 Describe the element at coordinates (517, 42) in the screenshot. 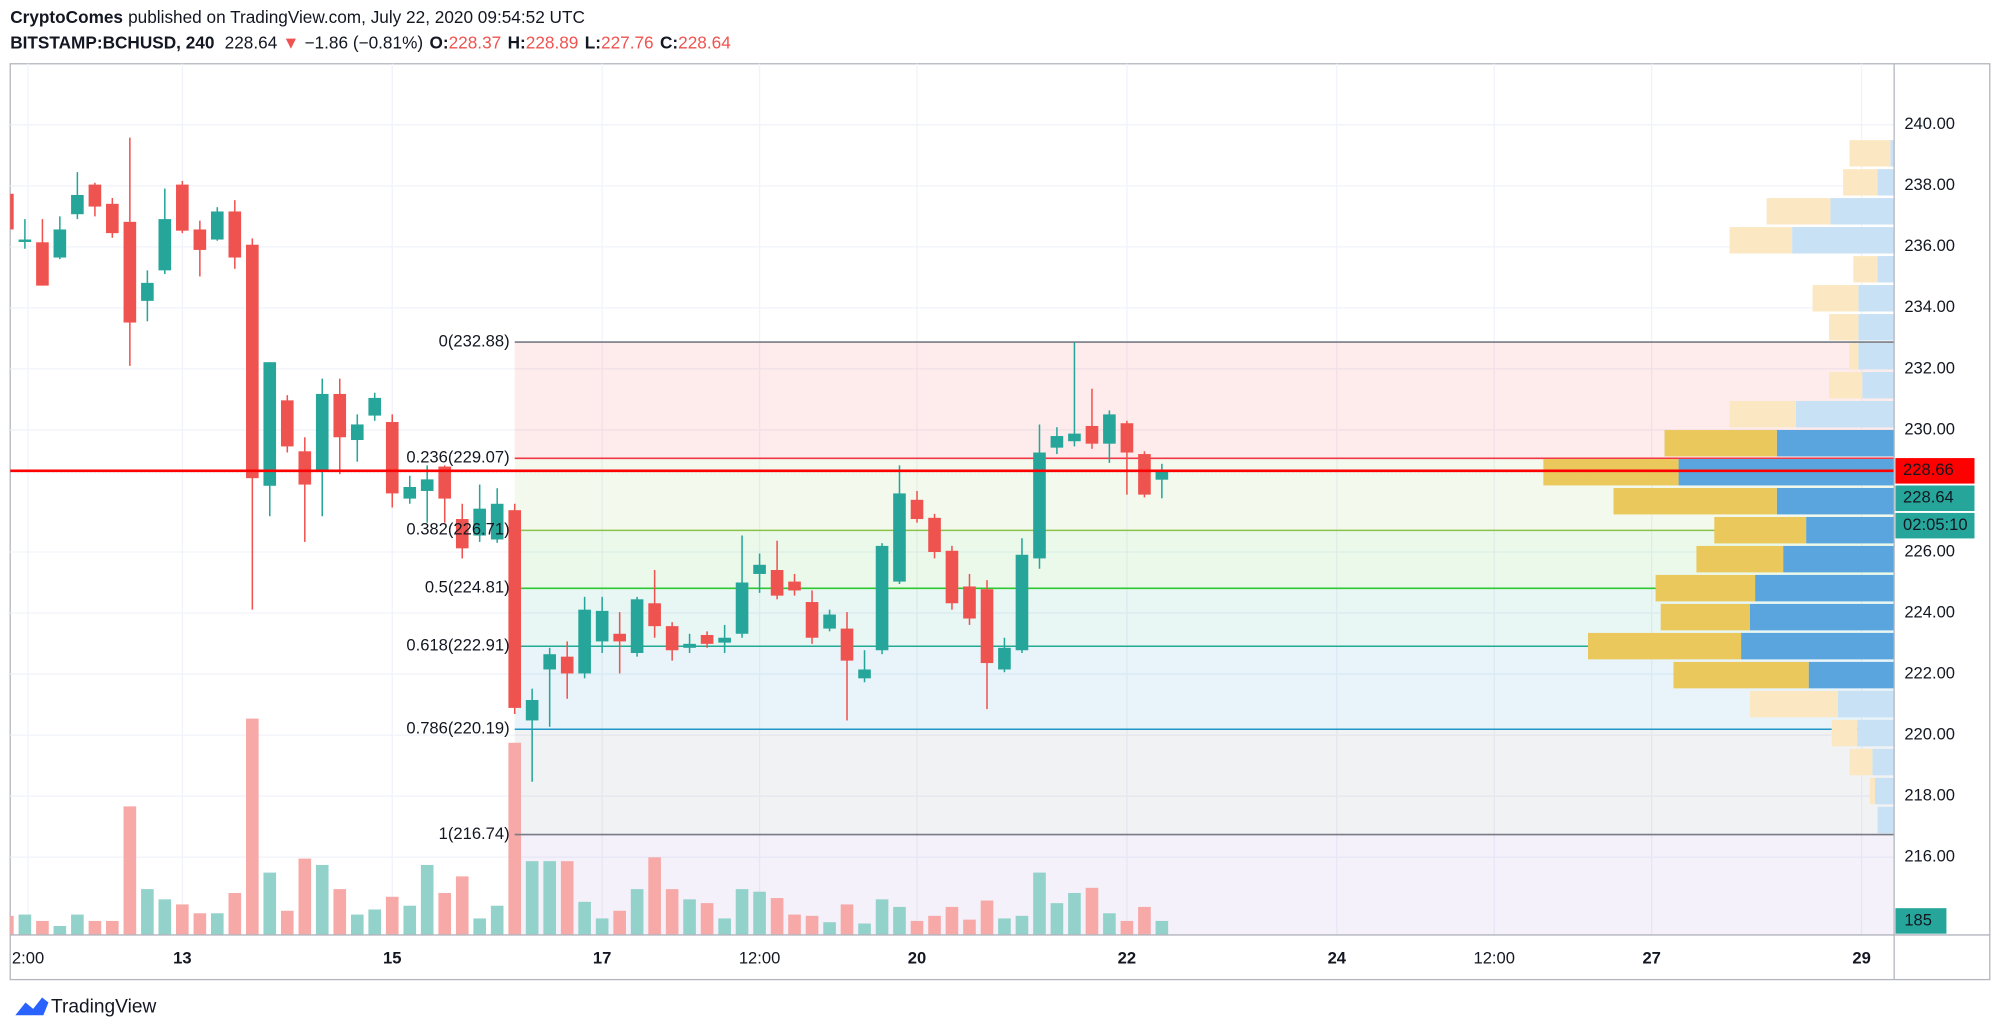

I see `high-label: H:` at that location.